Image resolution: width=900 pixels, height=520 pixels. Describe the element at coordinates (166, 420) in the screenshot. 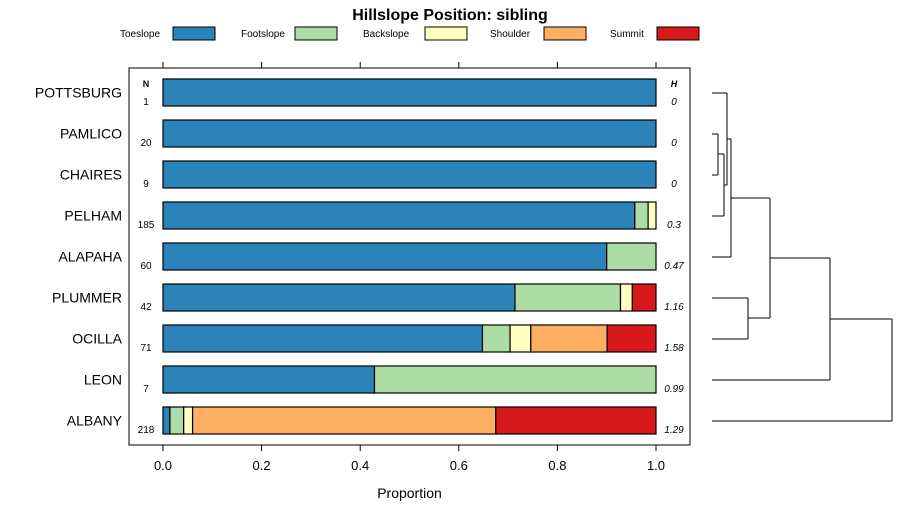

I see `bar-segment-albany-toeslope` at that location.